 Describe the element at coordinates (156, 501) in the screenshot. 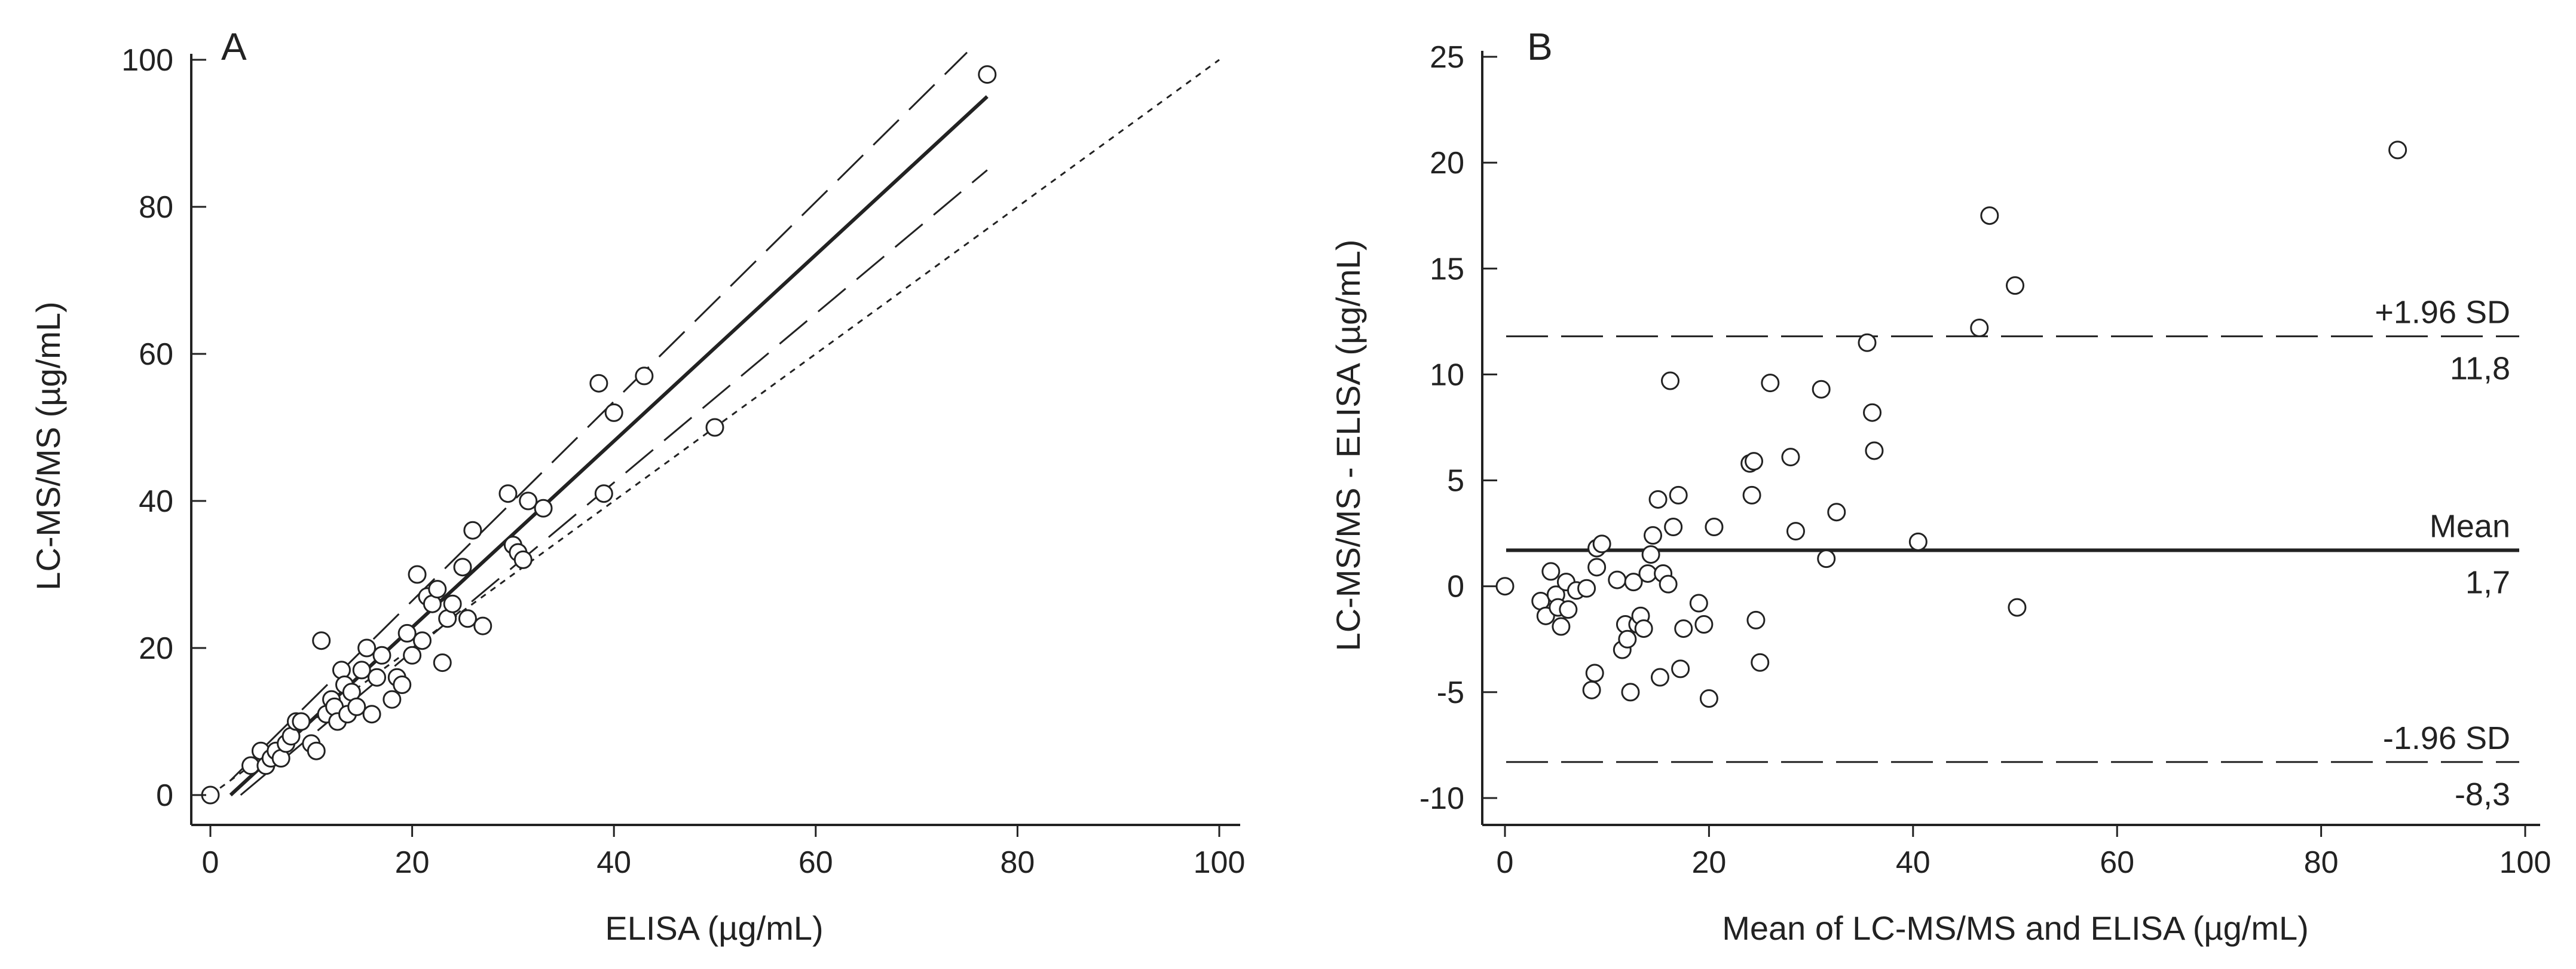

I see `panel-a-y-tick-label: 40` at that location.